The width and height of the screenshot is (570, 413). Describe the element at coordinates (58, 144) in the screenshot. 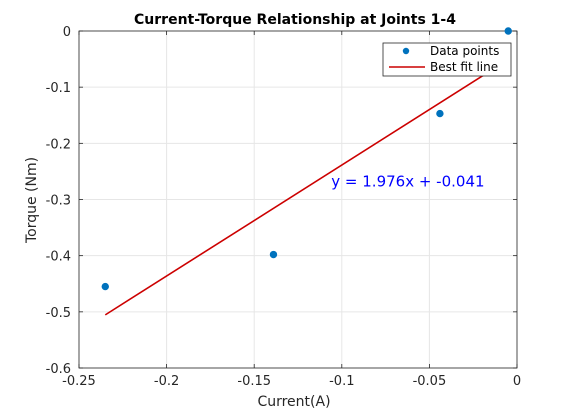

I see `y-tick-label: -0.2` at that location.